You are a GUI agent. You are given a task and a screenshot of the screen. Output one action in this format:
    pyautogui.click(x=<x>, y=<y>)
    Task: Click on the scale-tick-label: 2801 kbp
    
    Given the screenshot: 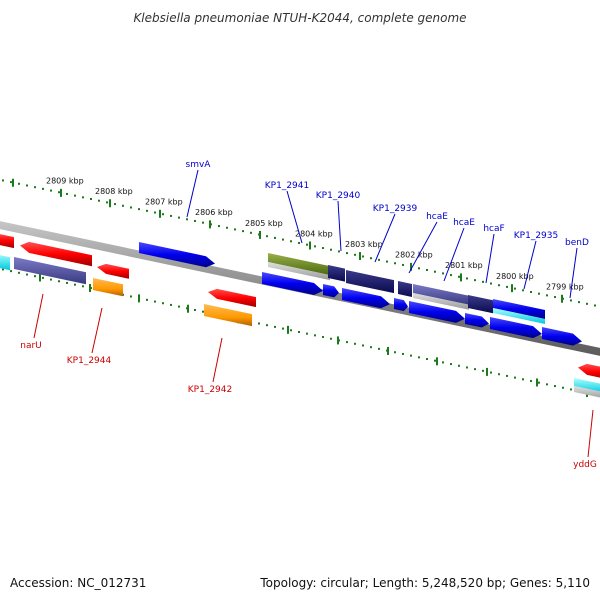 What is the action you would take?
    pyautogui.click(x=464, y=265)
    